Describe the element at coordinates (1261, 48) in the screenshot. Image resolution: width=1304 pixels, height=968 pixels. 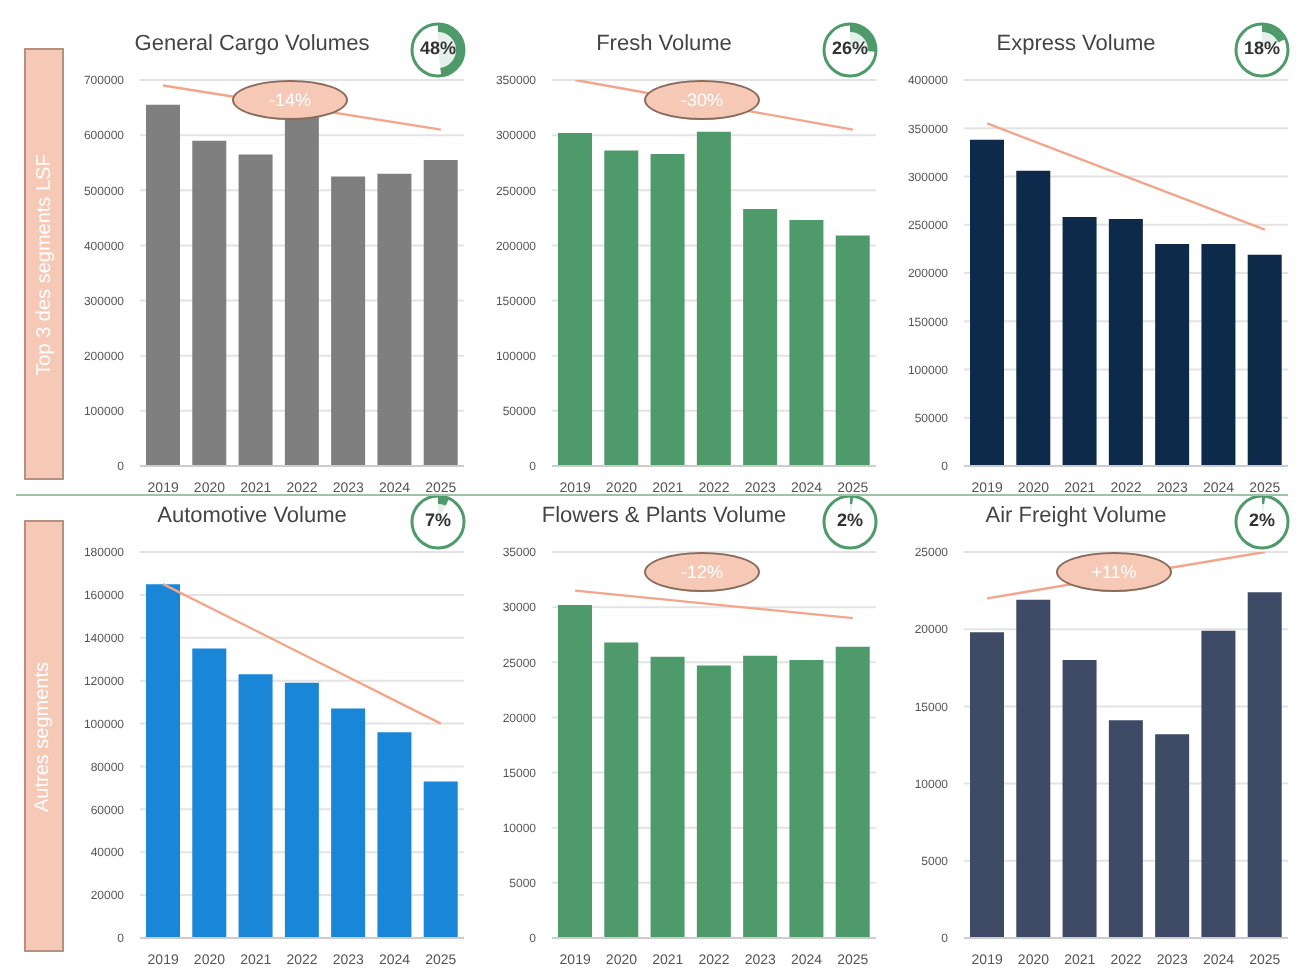
I see `text: 18%` at that location.